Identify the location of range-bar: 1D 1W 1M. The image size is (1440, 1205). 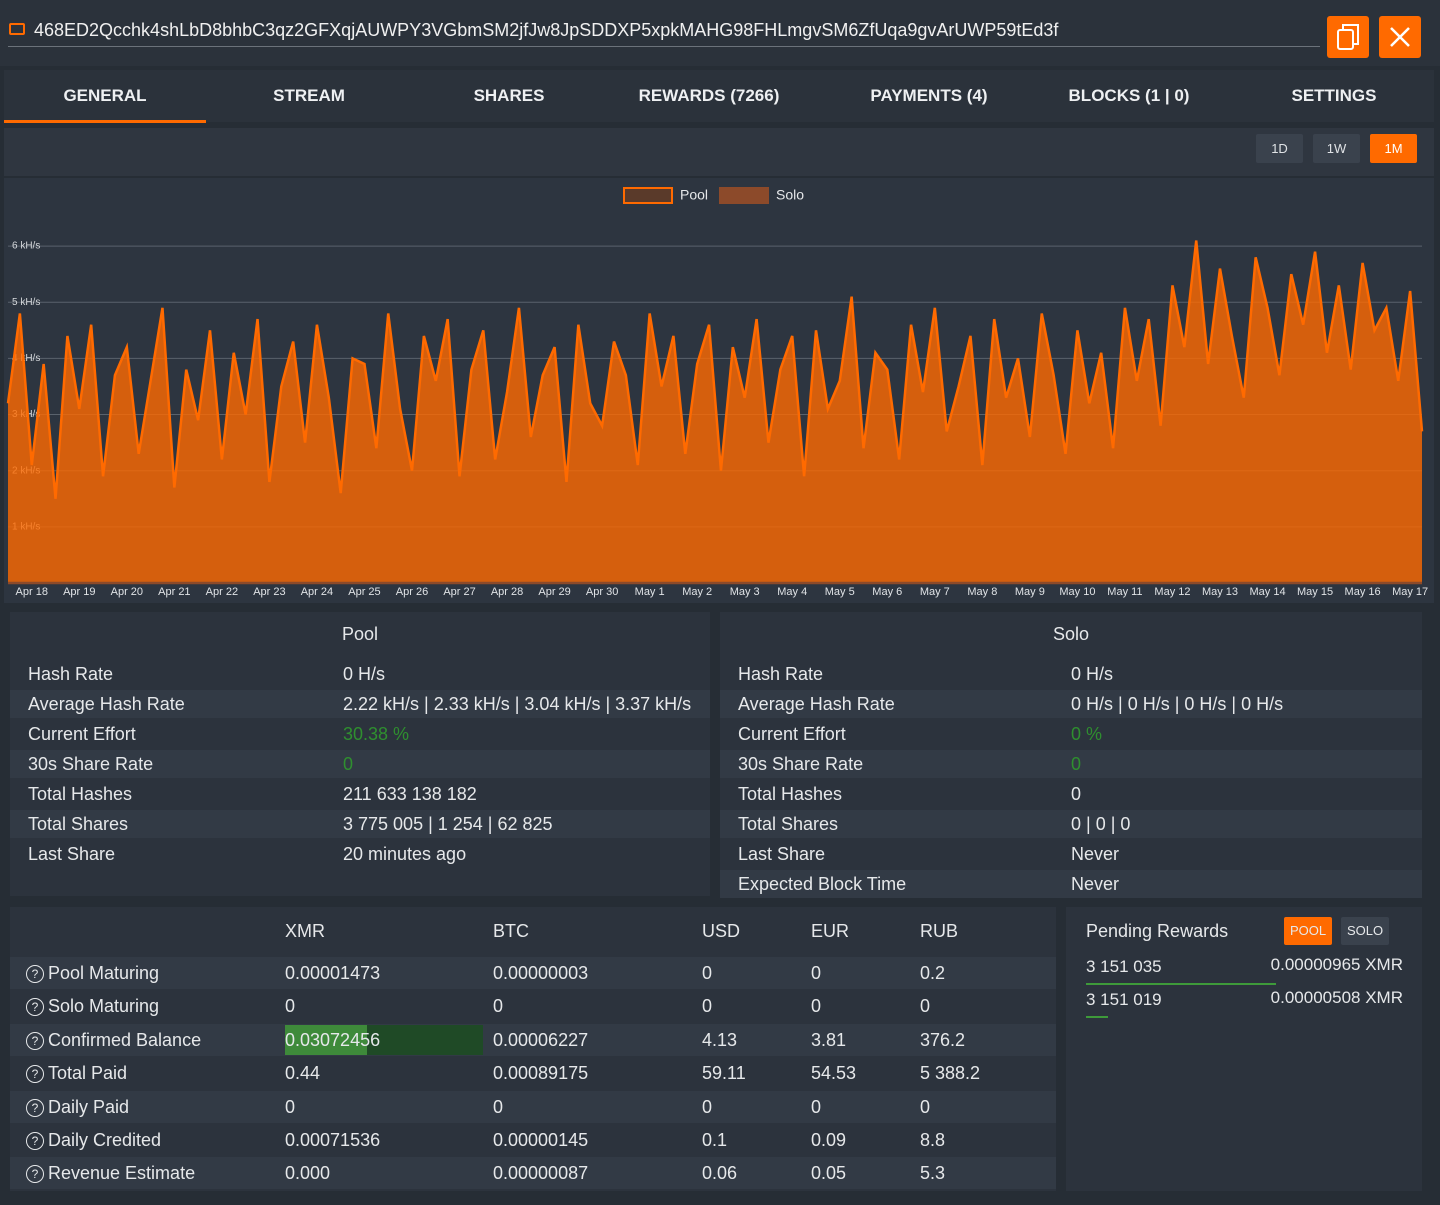
(719, 152).